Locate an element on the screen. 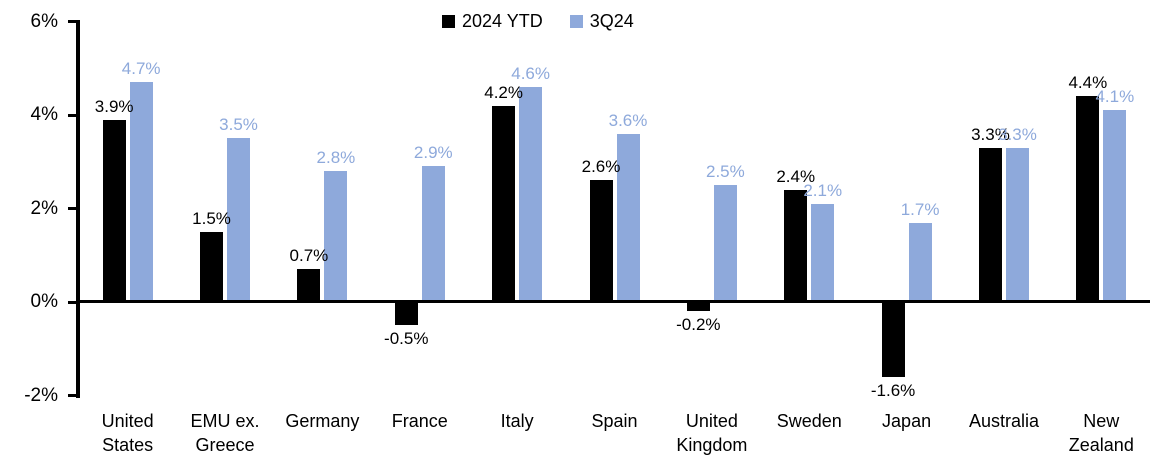  data-label-2024ytd: -1.6% is located at coordinates (893, 390).